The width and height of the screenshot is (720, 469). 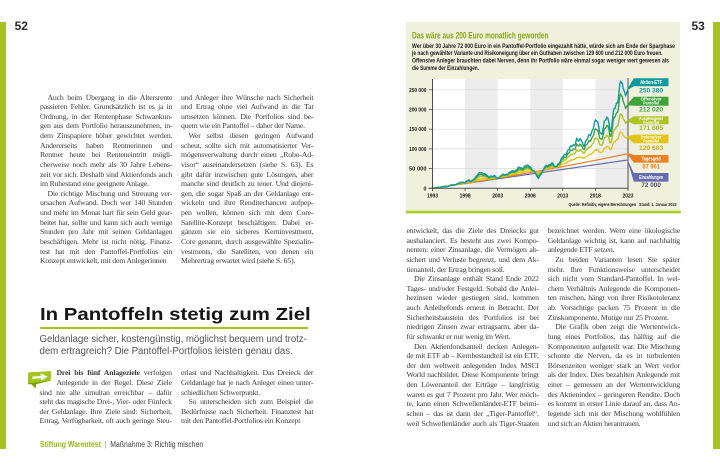 What do you see at coordinates (465, 196) in the screenshot?
I see `svg-text: 1998` at bounding box center [465, 196].